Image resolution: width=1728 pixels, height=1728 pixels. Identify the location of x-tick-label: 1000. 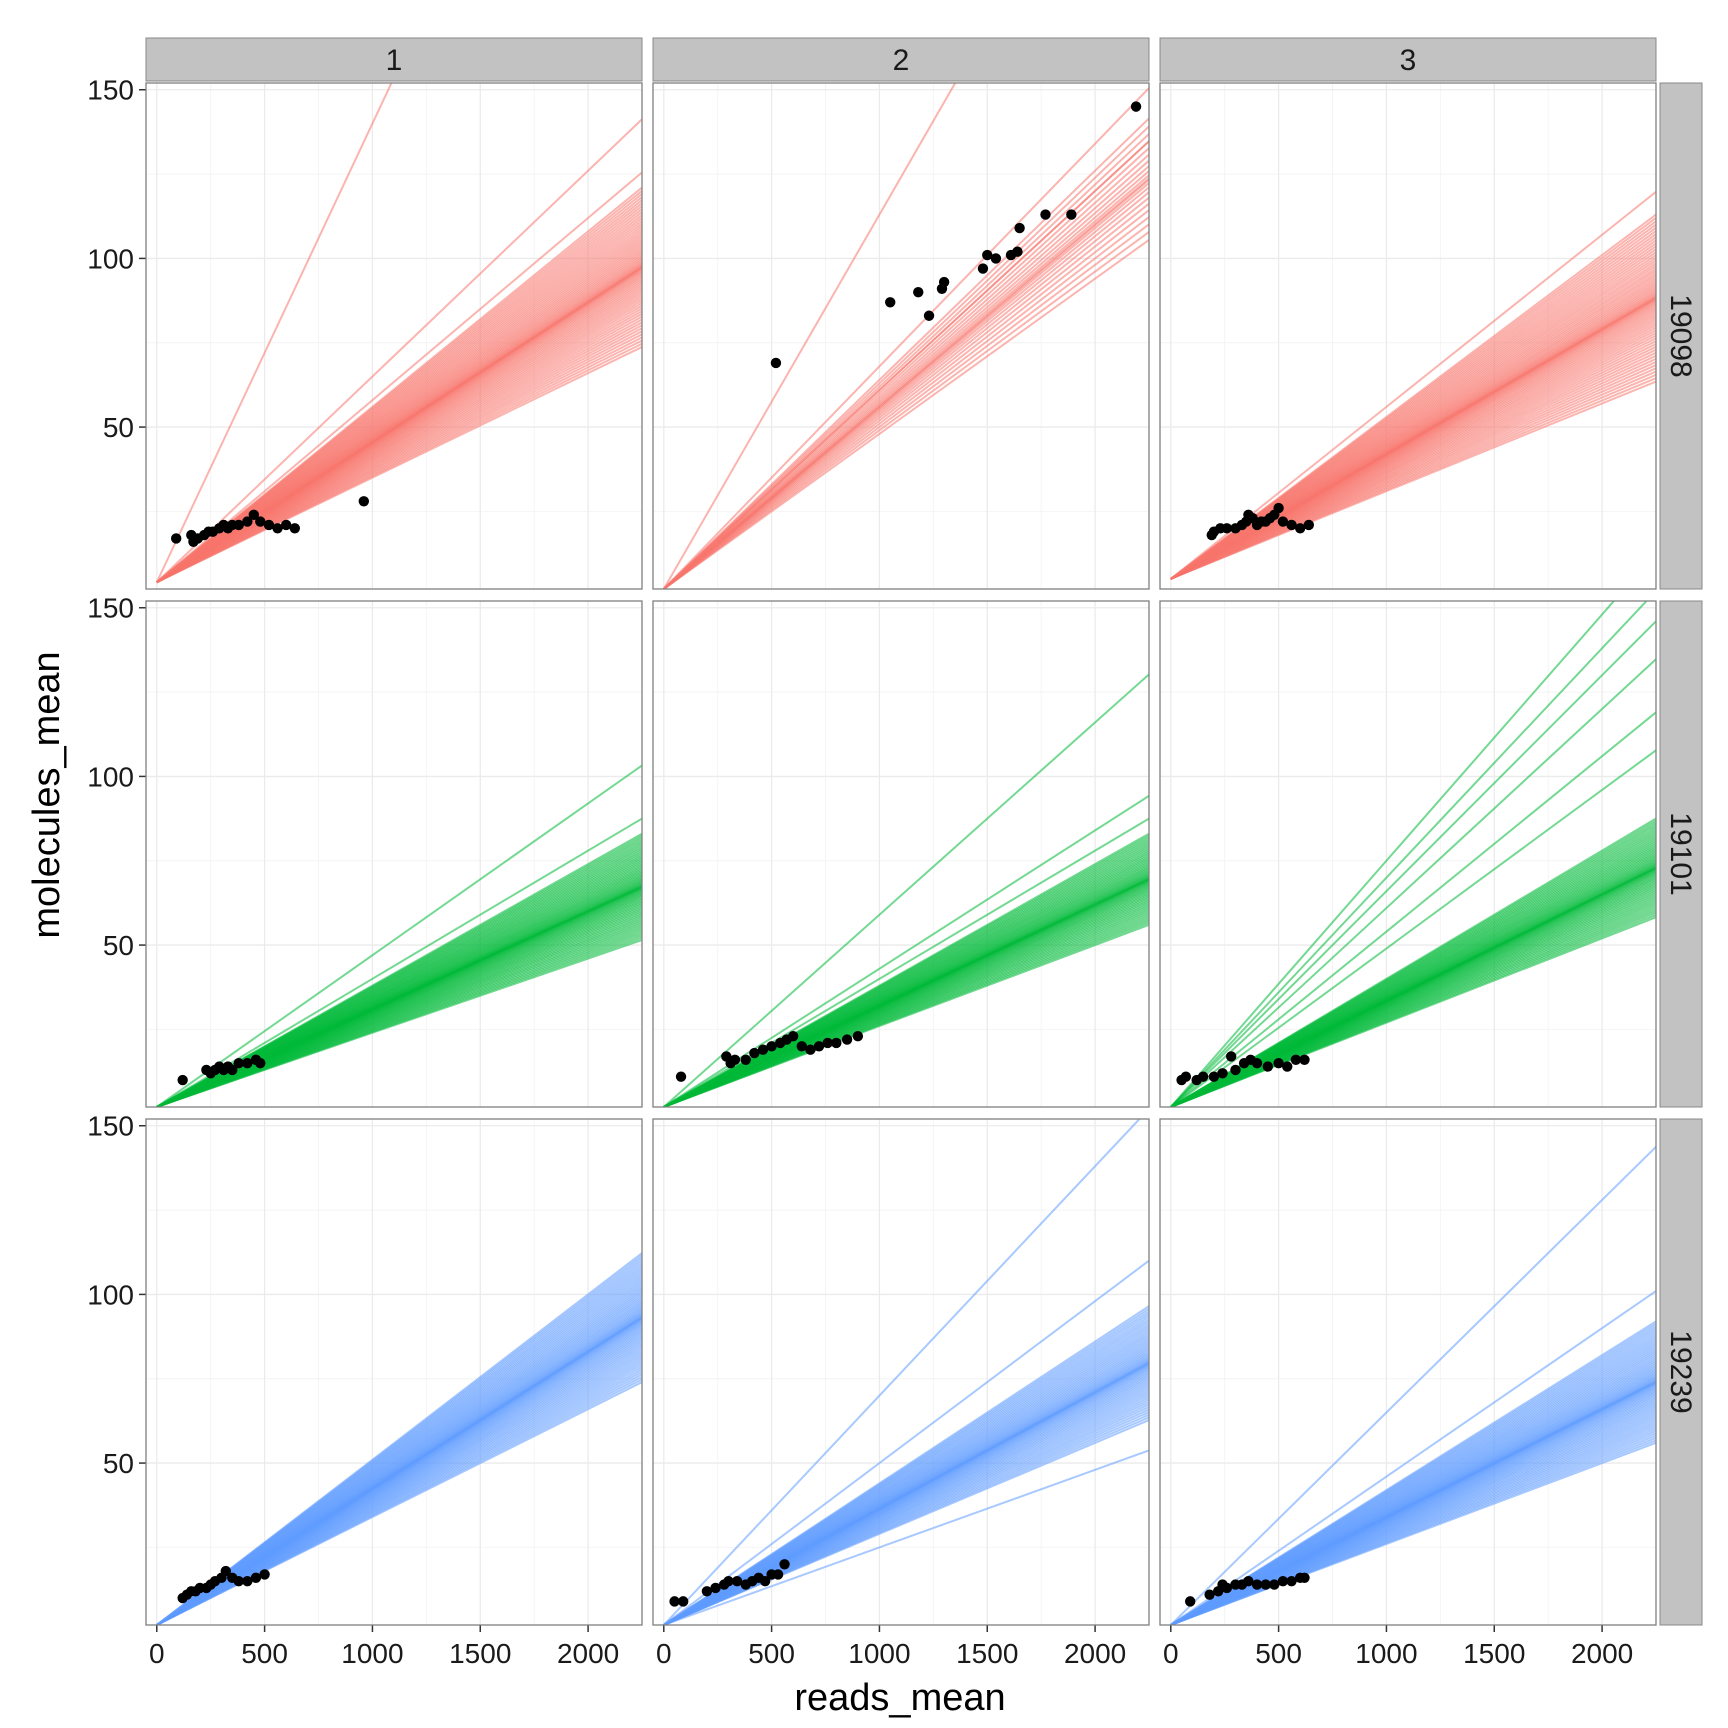
(879, 1653).